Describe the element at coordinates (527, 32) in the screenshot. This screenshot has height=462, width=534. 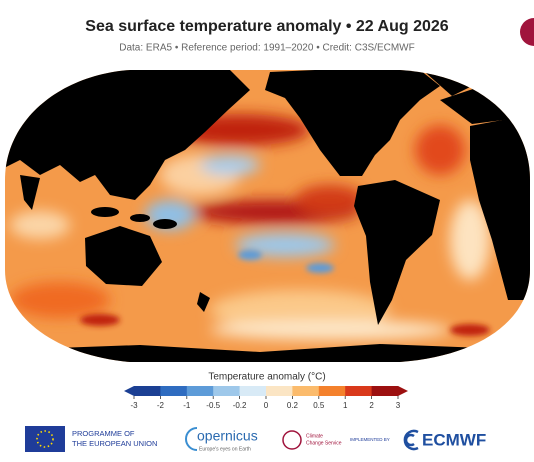
I see `logo-fragment` at that location.